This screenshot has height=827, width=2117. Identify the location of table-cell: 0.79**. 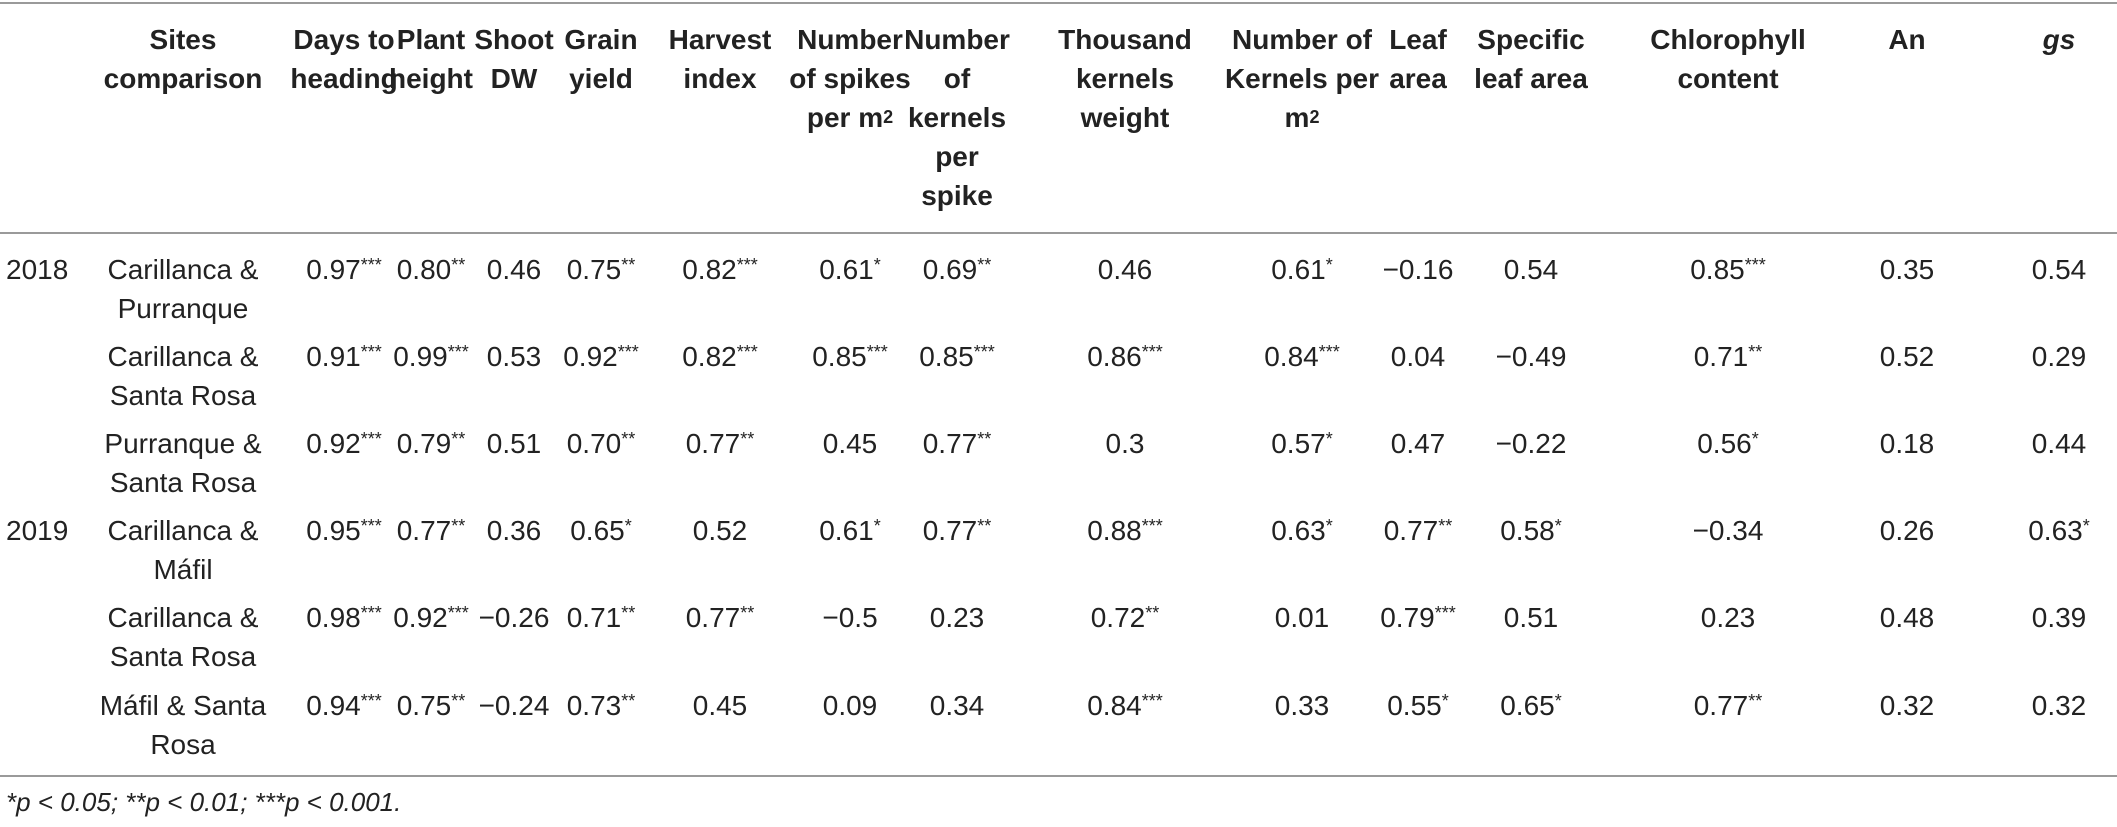
(431, 443).